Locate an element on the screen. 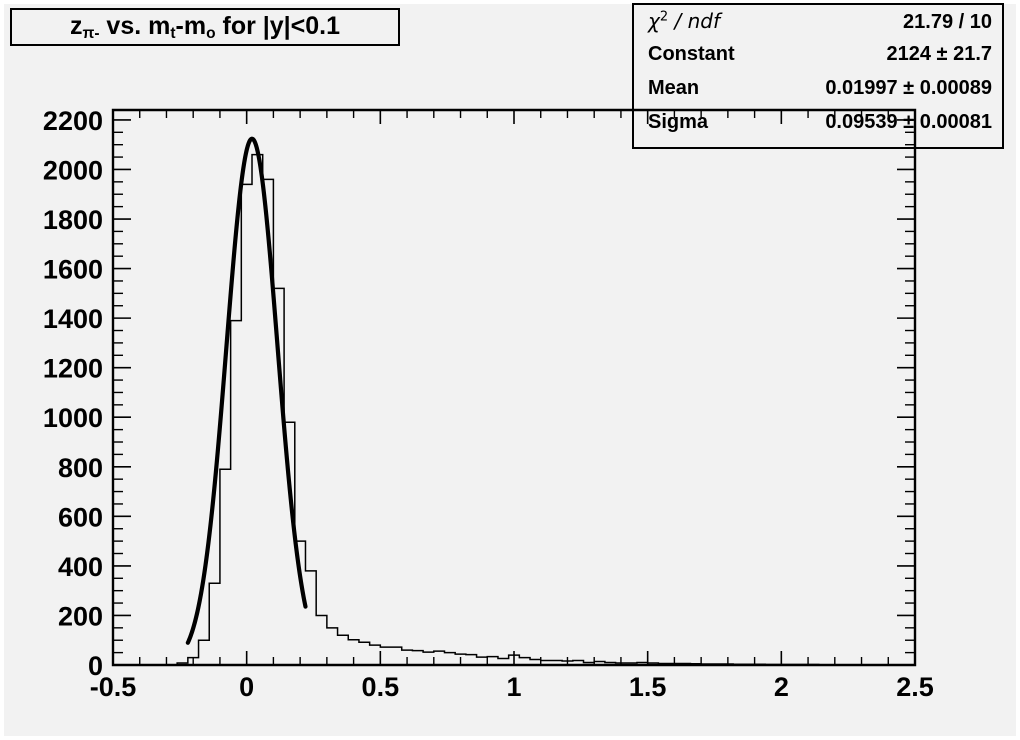 Image resolution: width=1020 pixels, height=740 pixels. stat-label-constant: Constant is located at coordinates (691, 54).